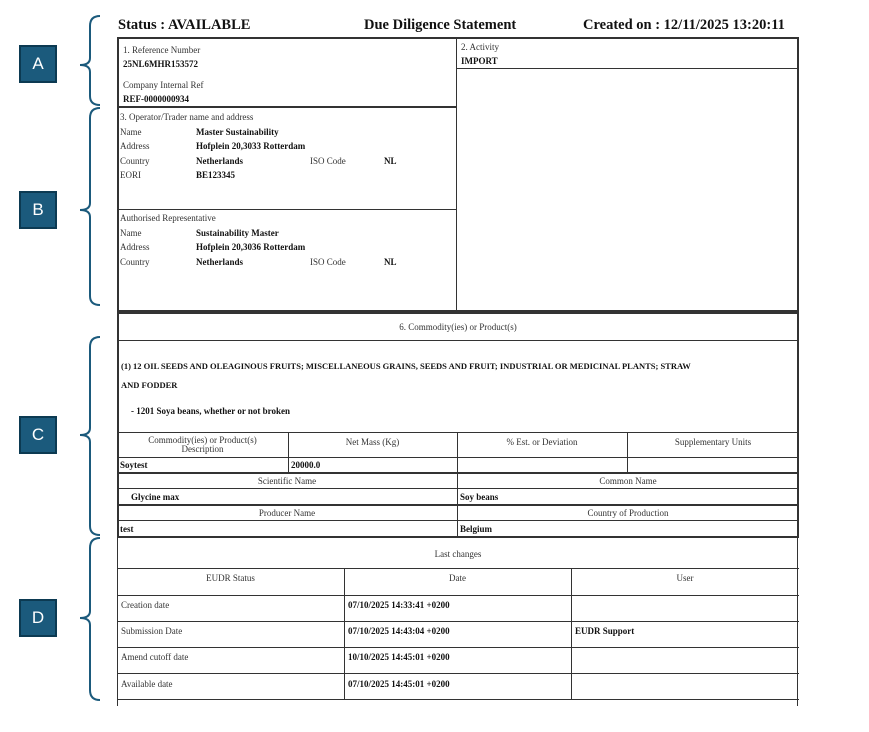 The image size is (869, 732). What do you see at coordinates (160, 64) in the screenshot?
I see `reference-value: 25NL6MHR153572` at bounding box center [160, 64].